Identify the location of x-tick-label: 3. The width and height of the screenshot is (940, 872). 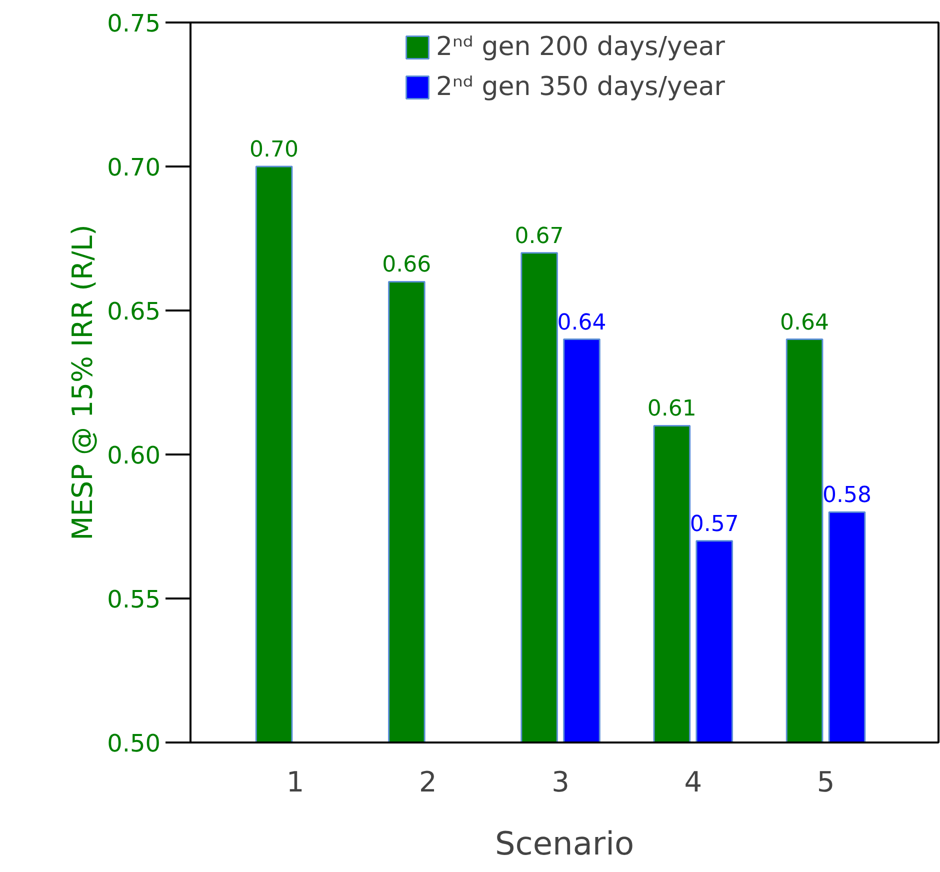
(561, 782).